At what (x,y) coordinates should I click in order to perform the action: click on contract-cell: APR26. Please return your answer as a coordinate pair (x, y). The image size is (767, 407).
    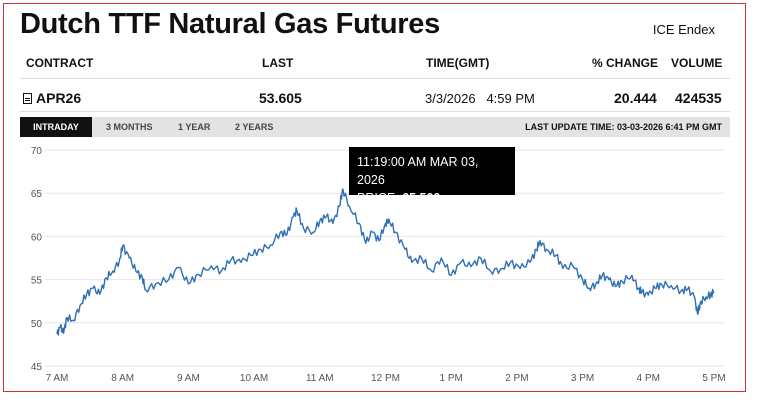
    Looking at the image, I should click on (52, 98).